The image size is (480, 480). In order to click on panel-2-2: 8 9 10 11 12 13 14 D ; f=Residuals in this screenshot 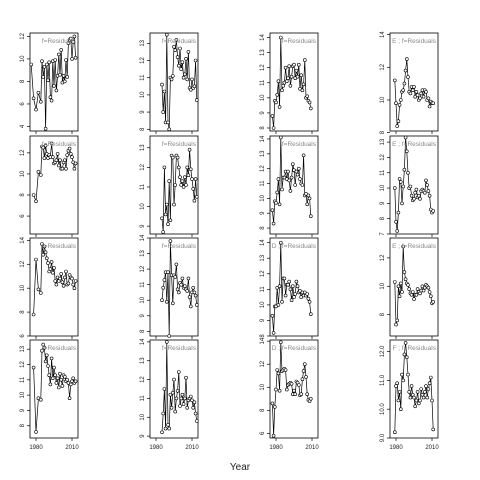, I will do `click(289, 288)`.